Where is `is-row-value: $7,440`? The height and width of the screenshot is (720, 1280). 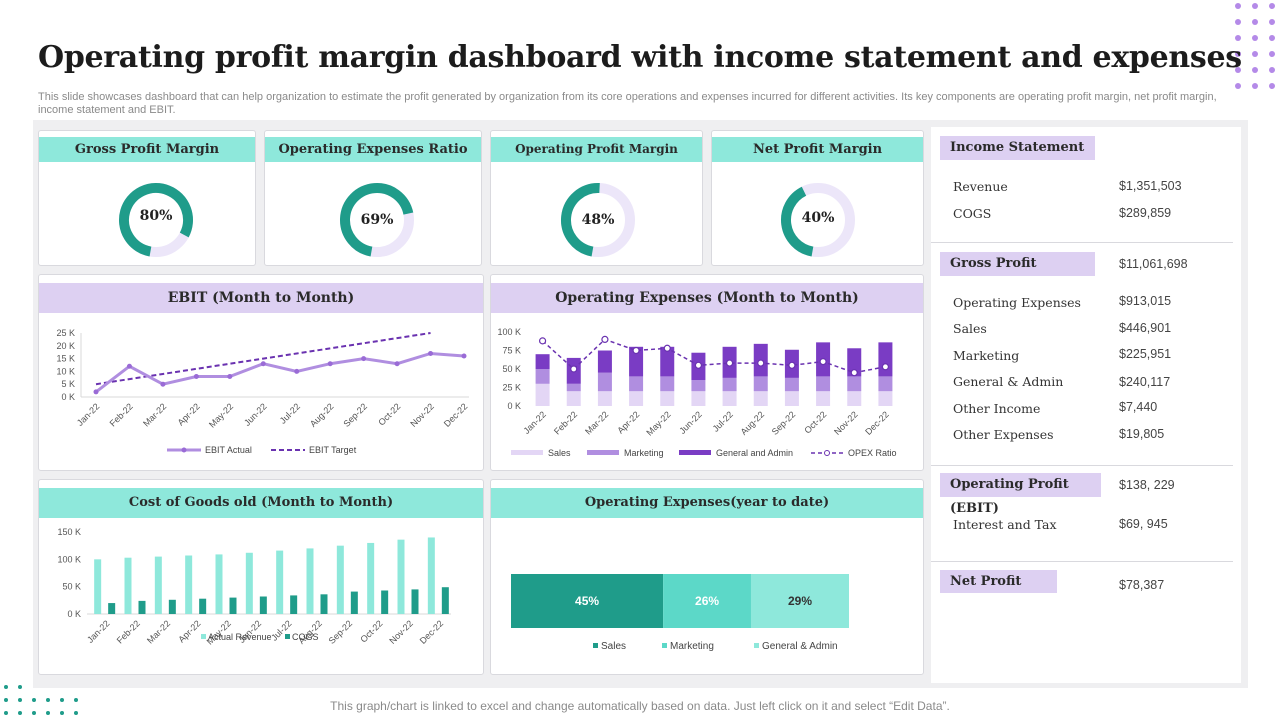 is-row-value: $7,440 is located at coordinates (1138, 407).